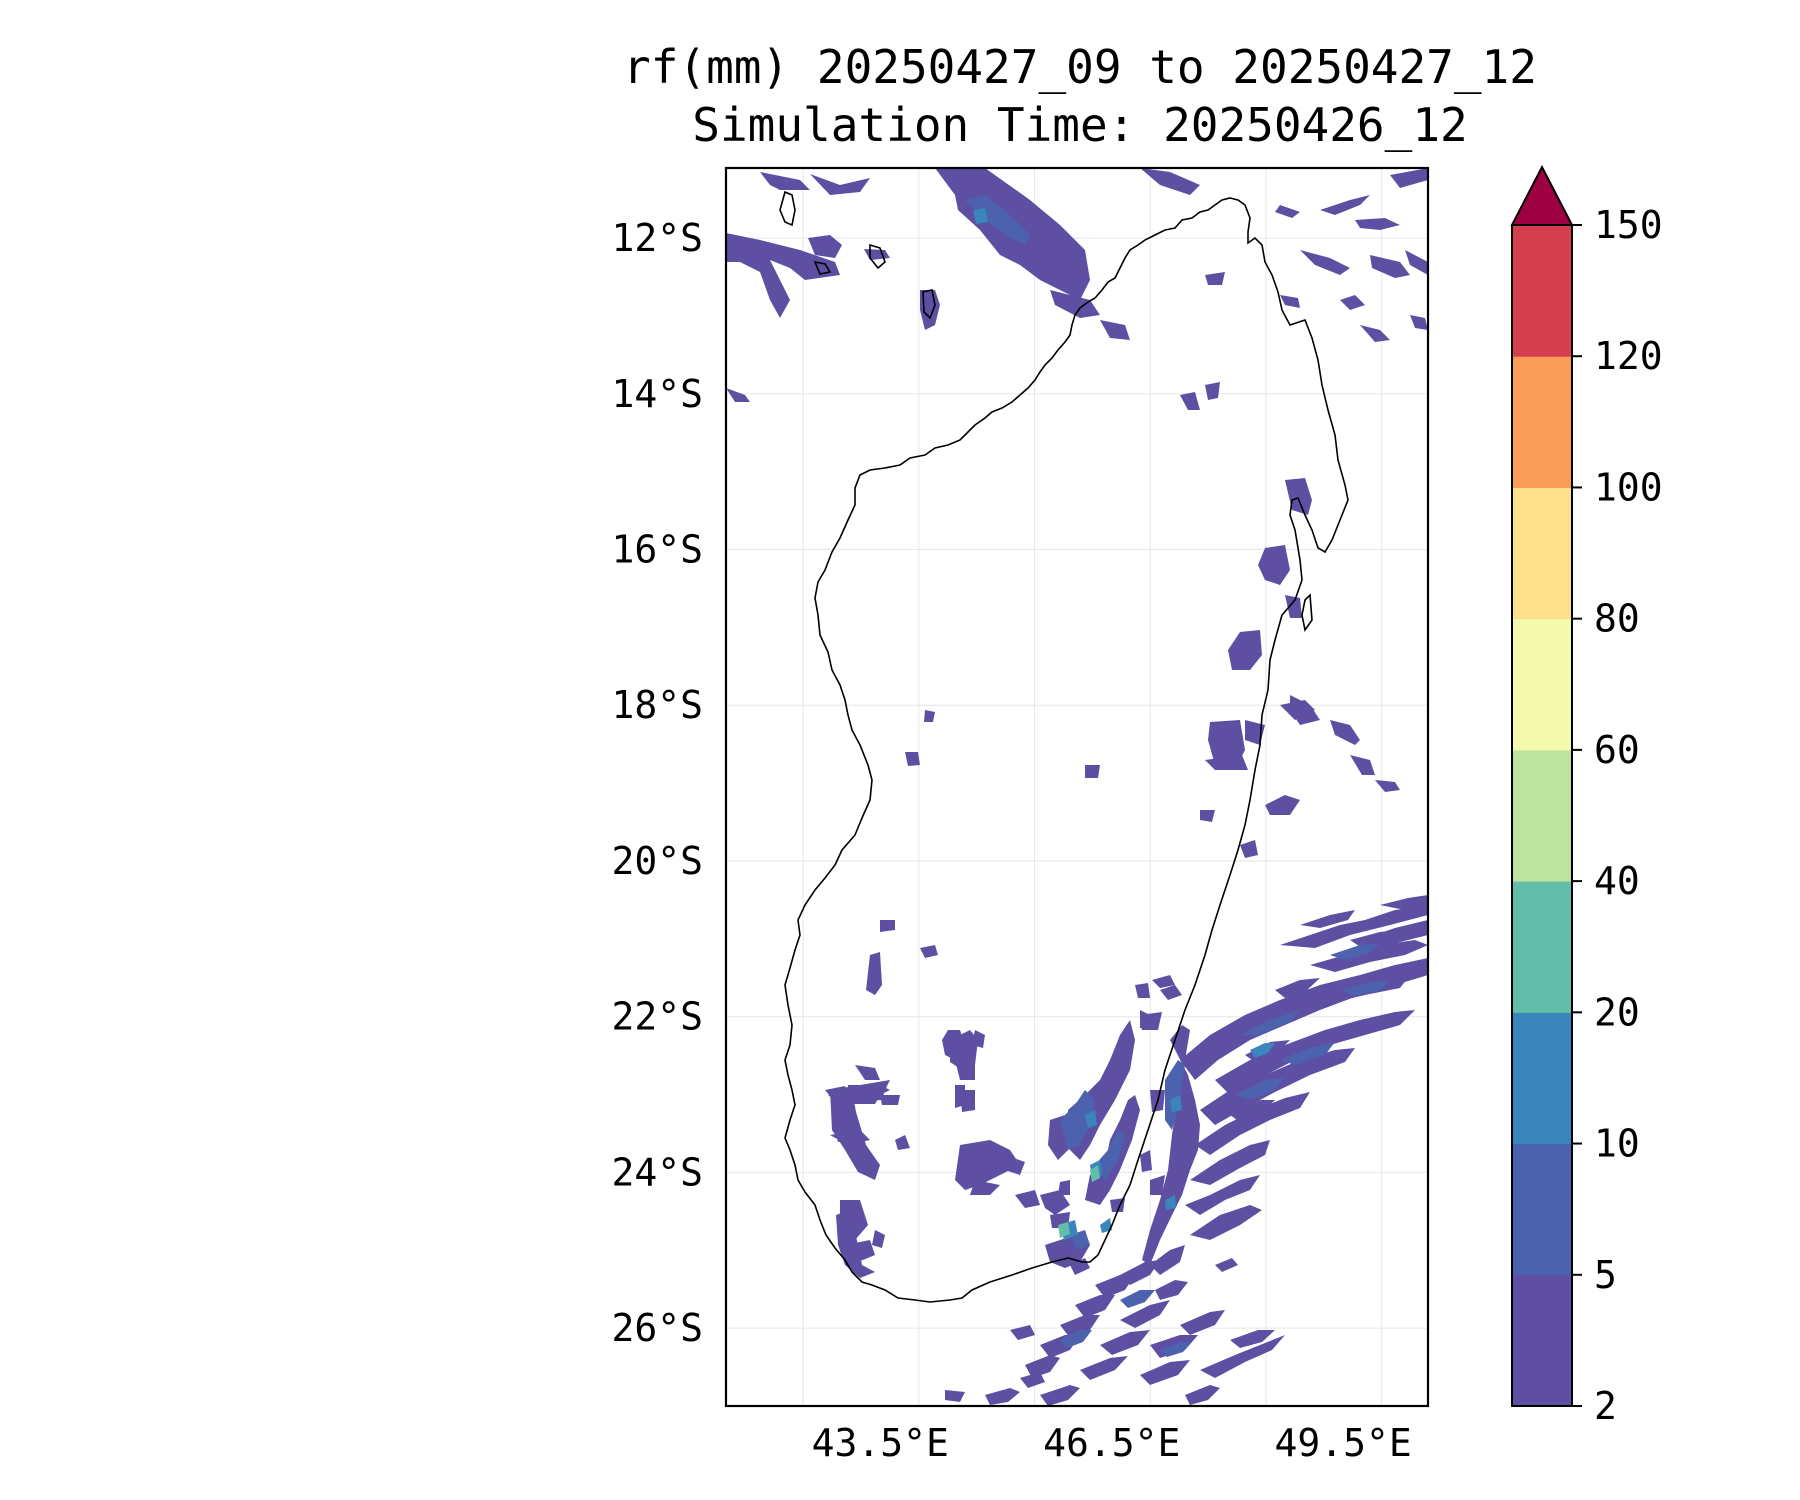  I want to click on latitude-tick-label: 24°S, so click(657, 1172).